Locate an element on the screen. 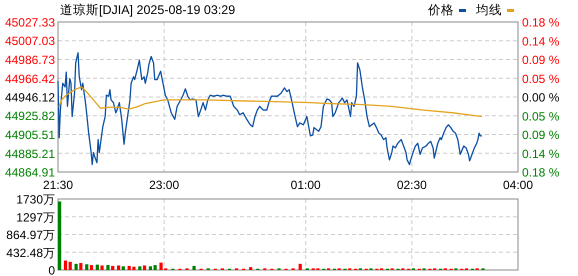 The height and width of the screenshot is (276, 578). legend-label: 均线 is located at coordinates (488, 10).